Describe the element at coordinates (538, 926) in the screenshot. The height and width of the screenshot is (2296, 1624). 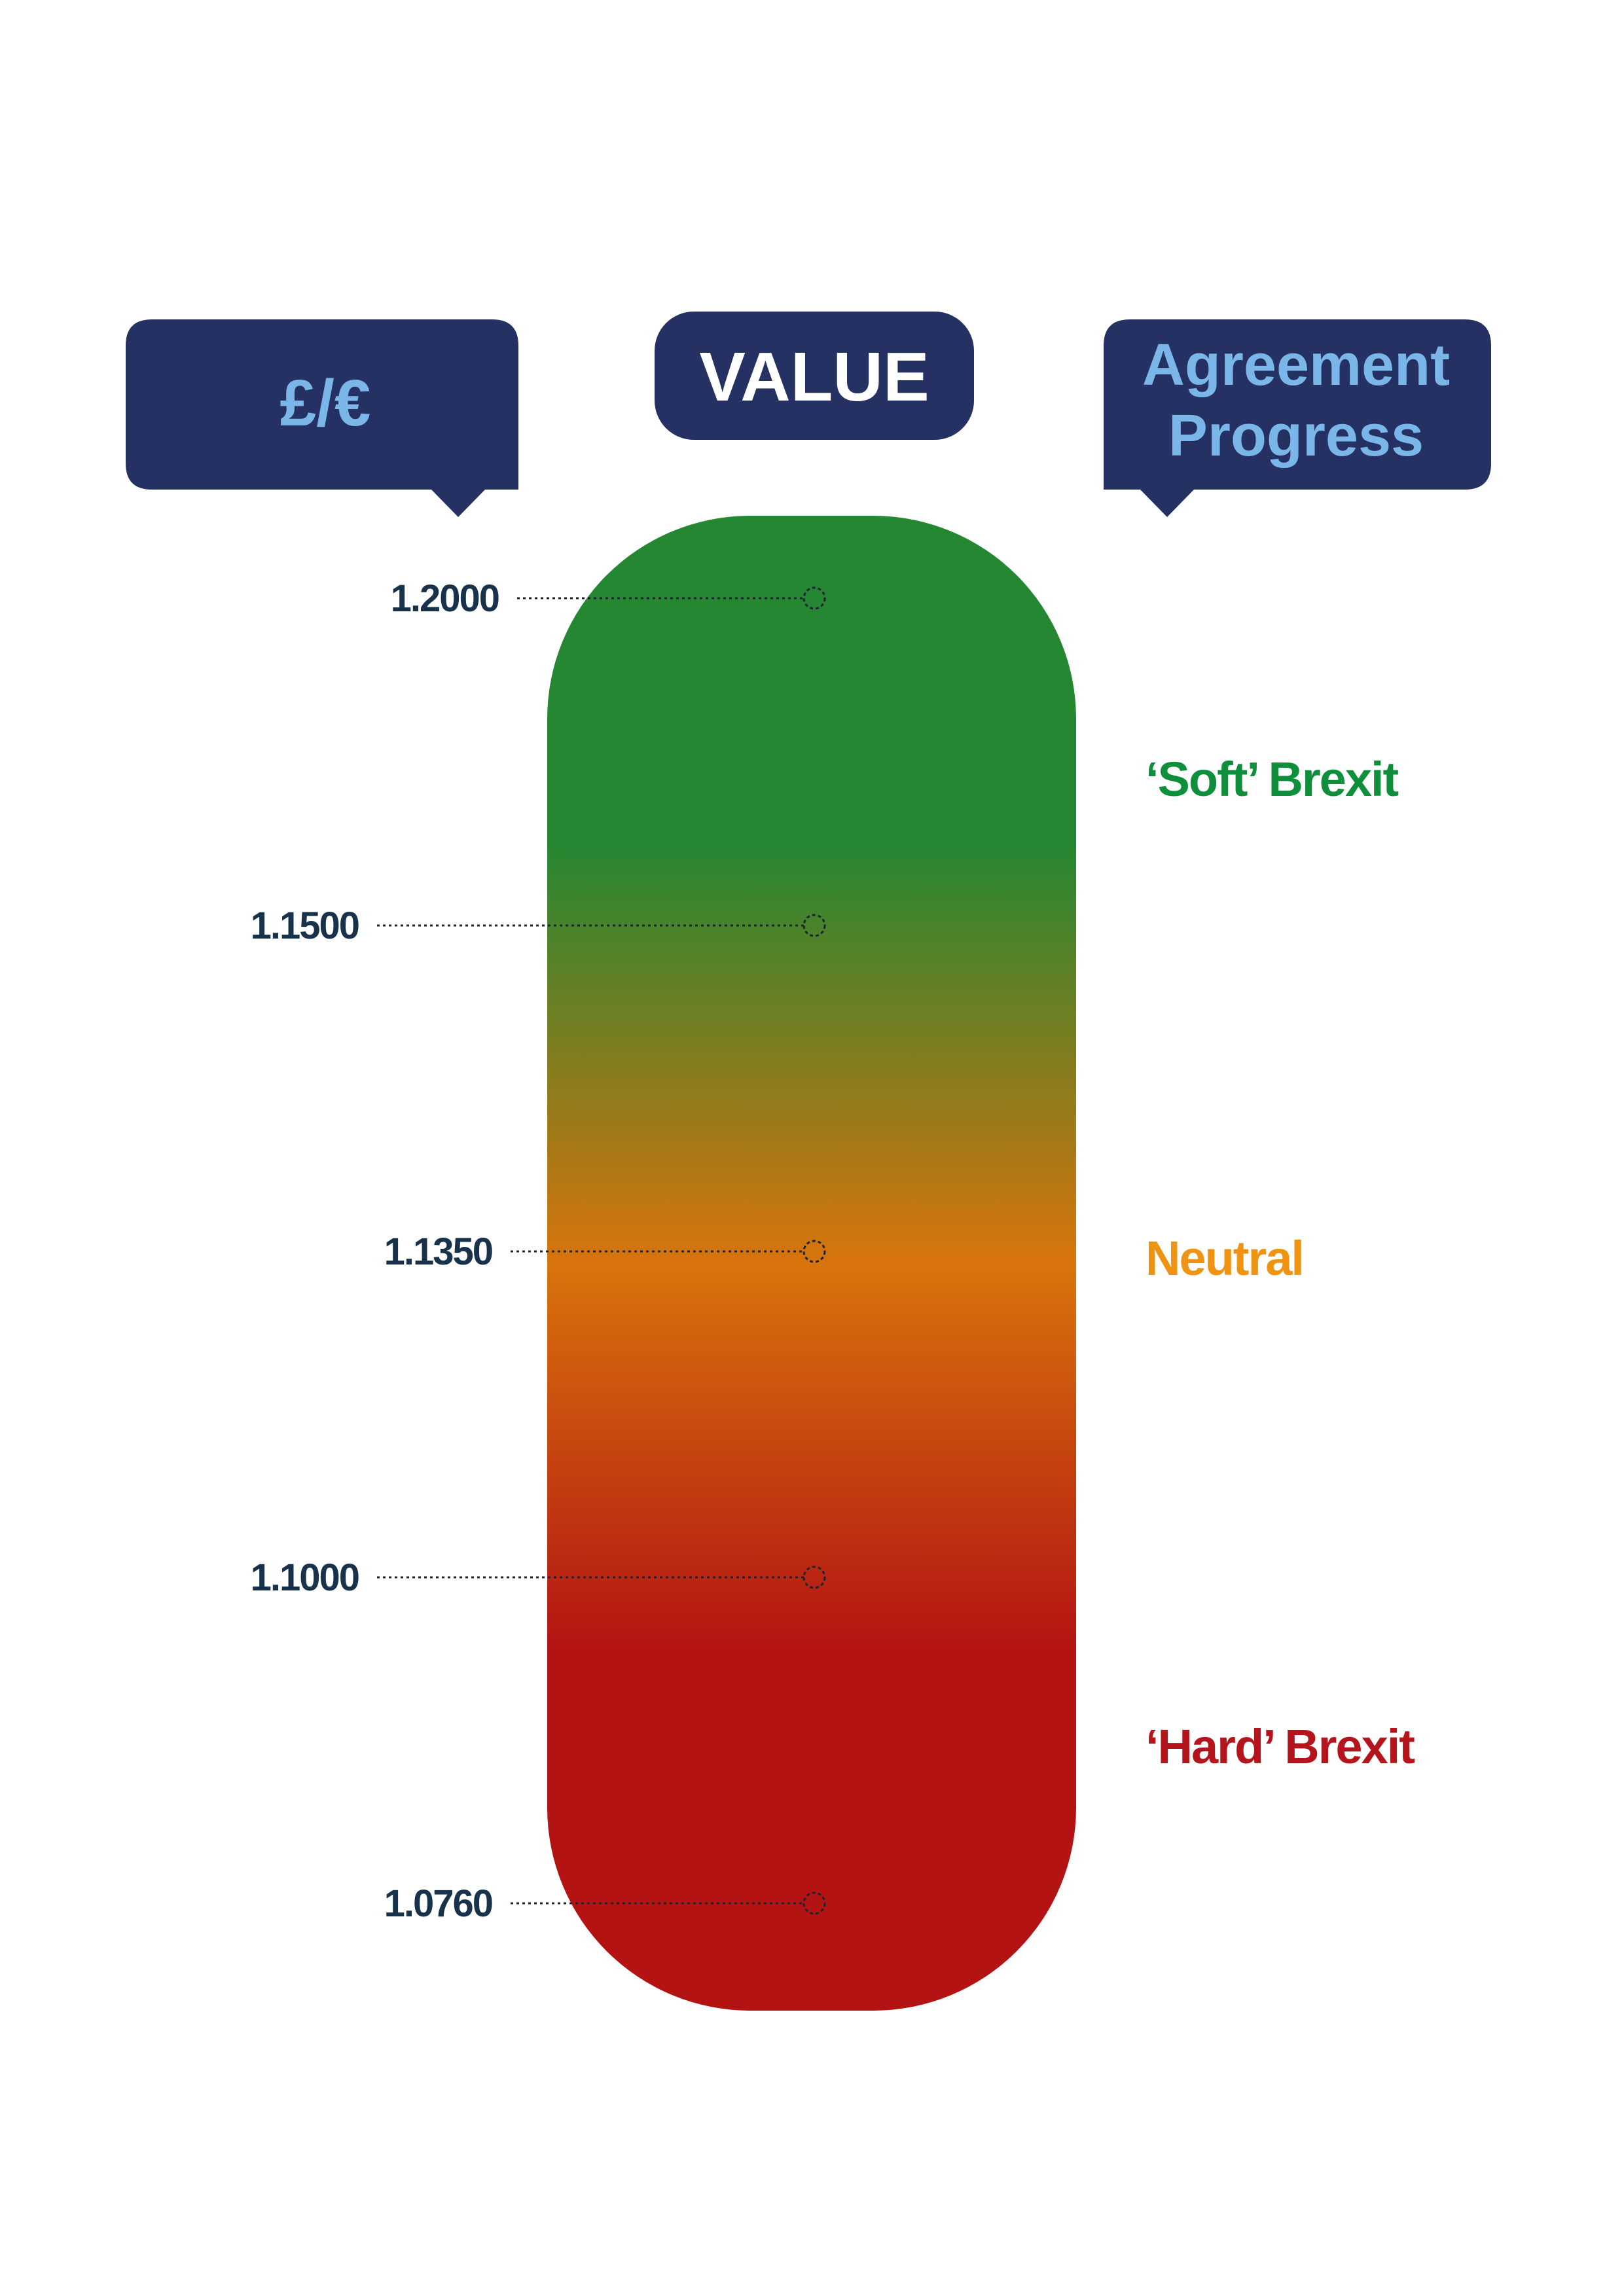
I see `tick-2: 1.1500` at that location.